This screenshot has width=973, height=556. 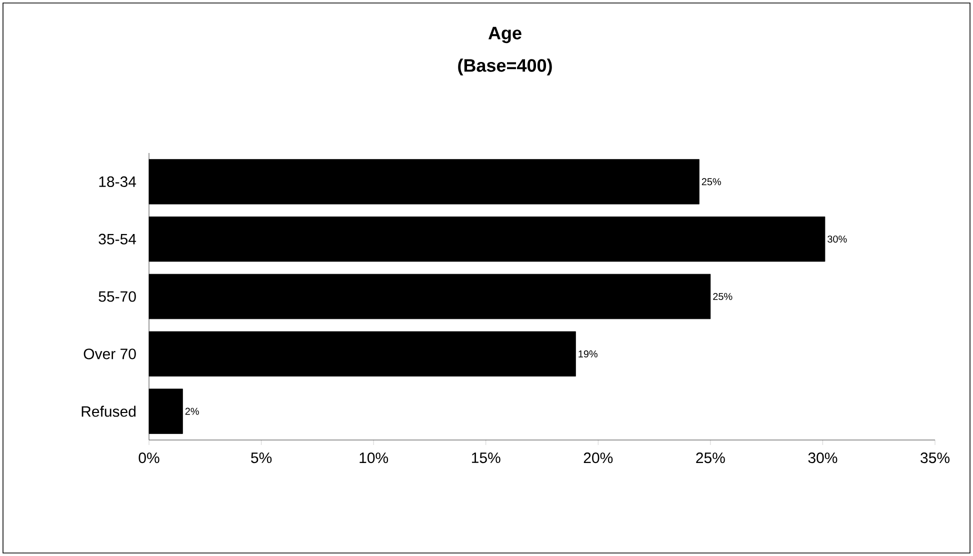 I want to click on x-tick-label: 25%, so click(x=710, y=458).